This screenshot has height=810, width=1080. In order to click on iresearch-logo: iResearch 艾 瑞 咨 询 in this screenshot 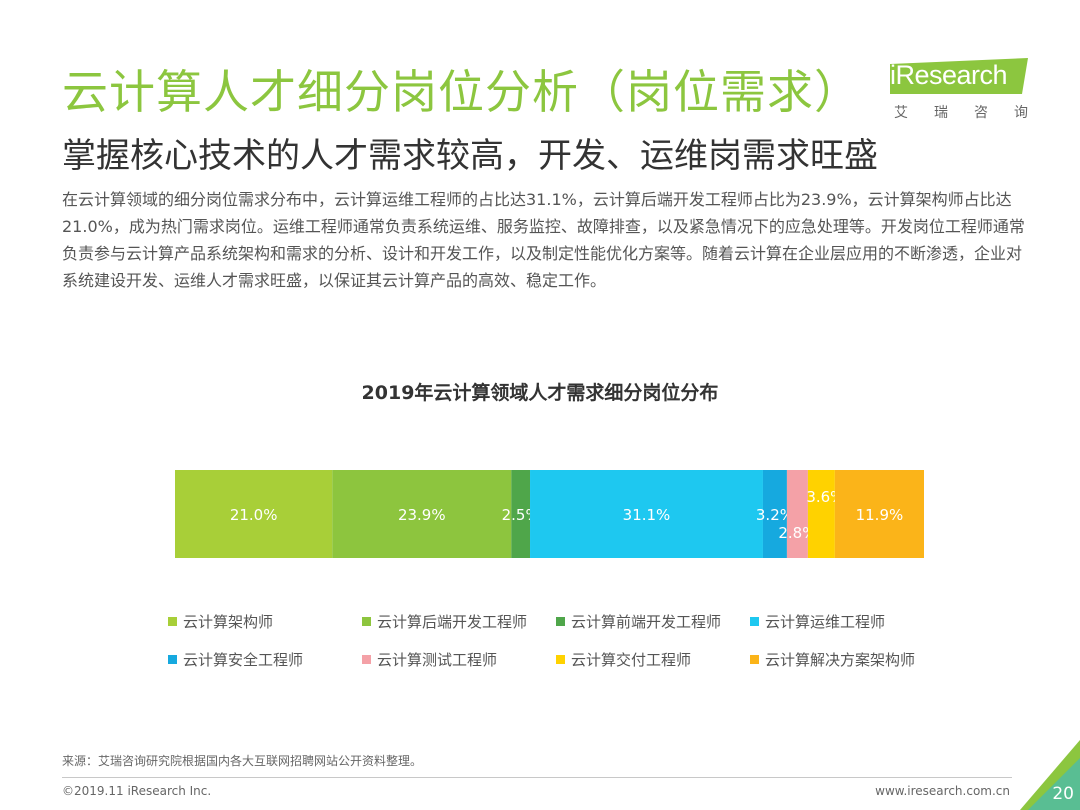, I will do `click(960, 91)`.